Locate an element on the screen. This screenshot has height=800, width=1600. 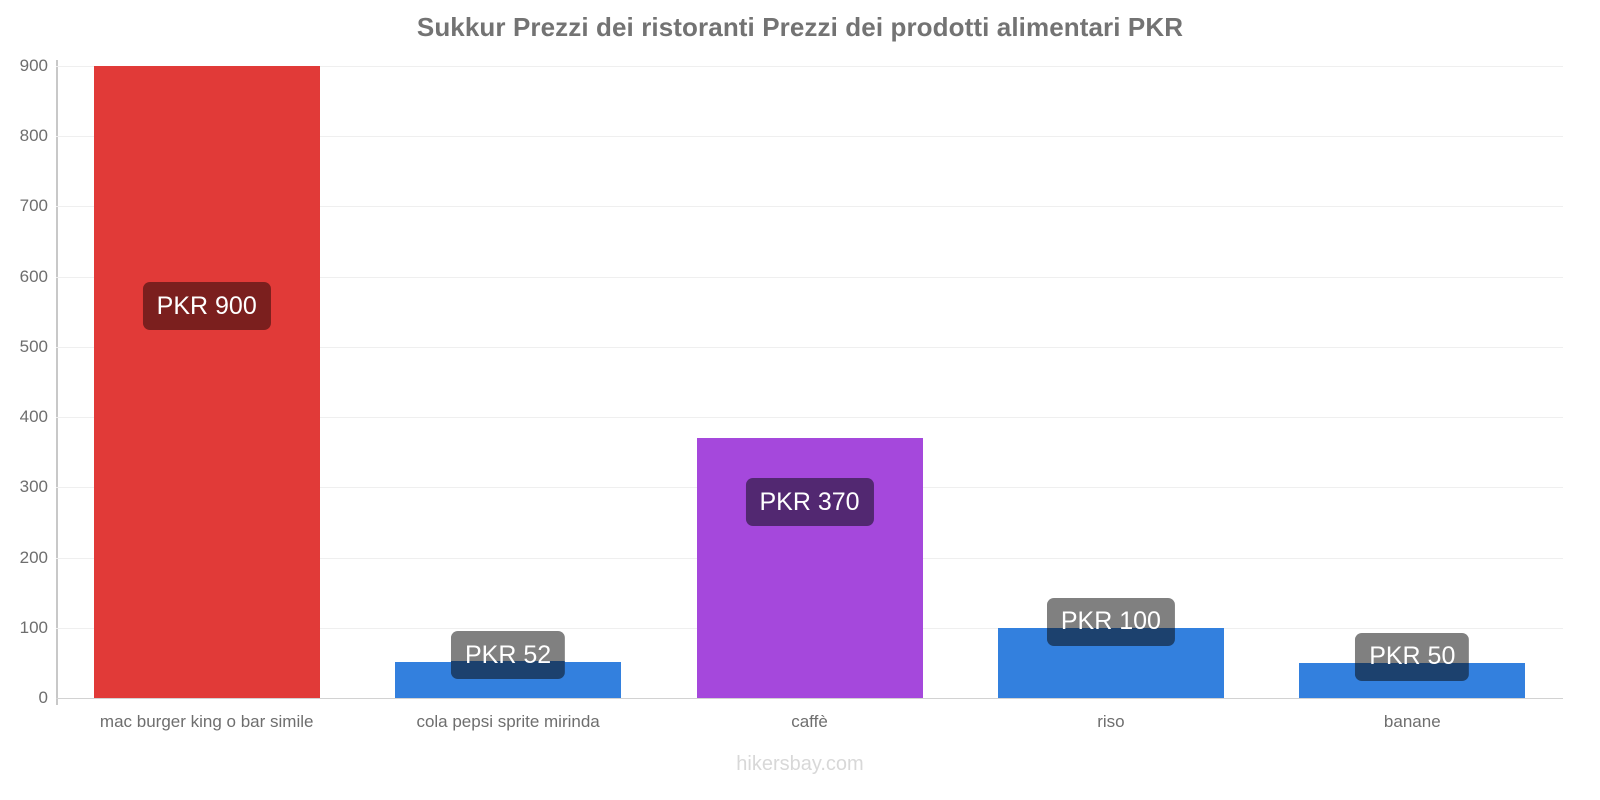
x-axis-category-label: caffè is located at coordinates (809, 721).